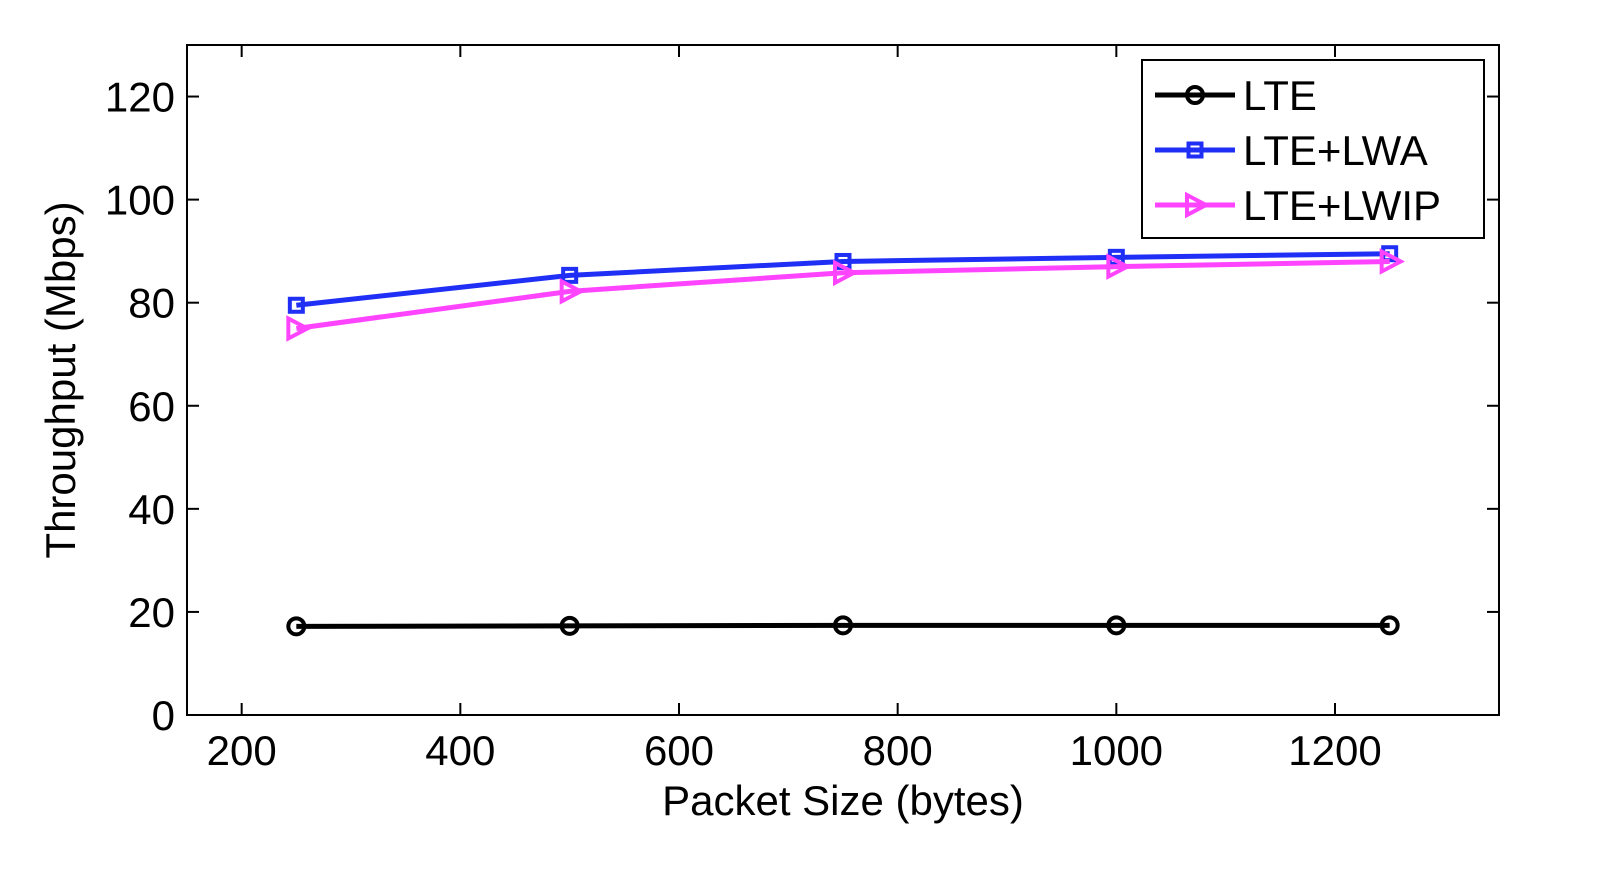  I want to click on legend-item: LTE, so click(1236, 95).